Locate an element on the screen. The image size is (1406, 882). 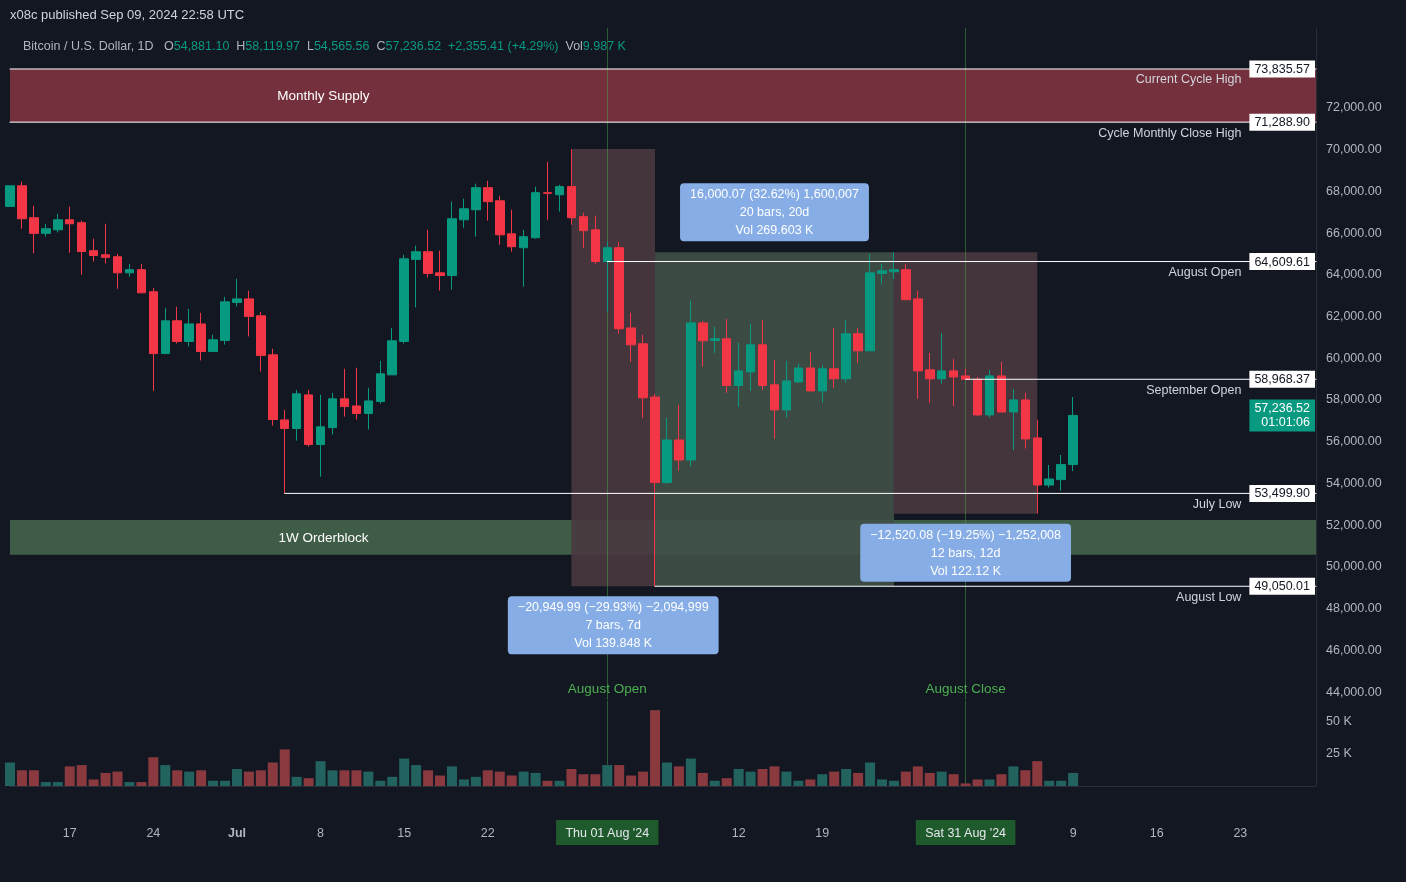
annotation: −12,520.08 (−19.25%) −1,252,008 12 bars, 12d Vol 122.12 K is located at coordinates (966, 552).